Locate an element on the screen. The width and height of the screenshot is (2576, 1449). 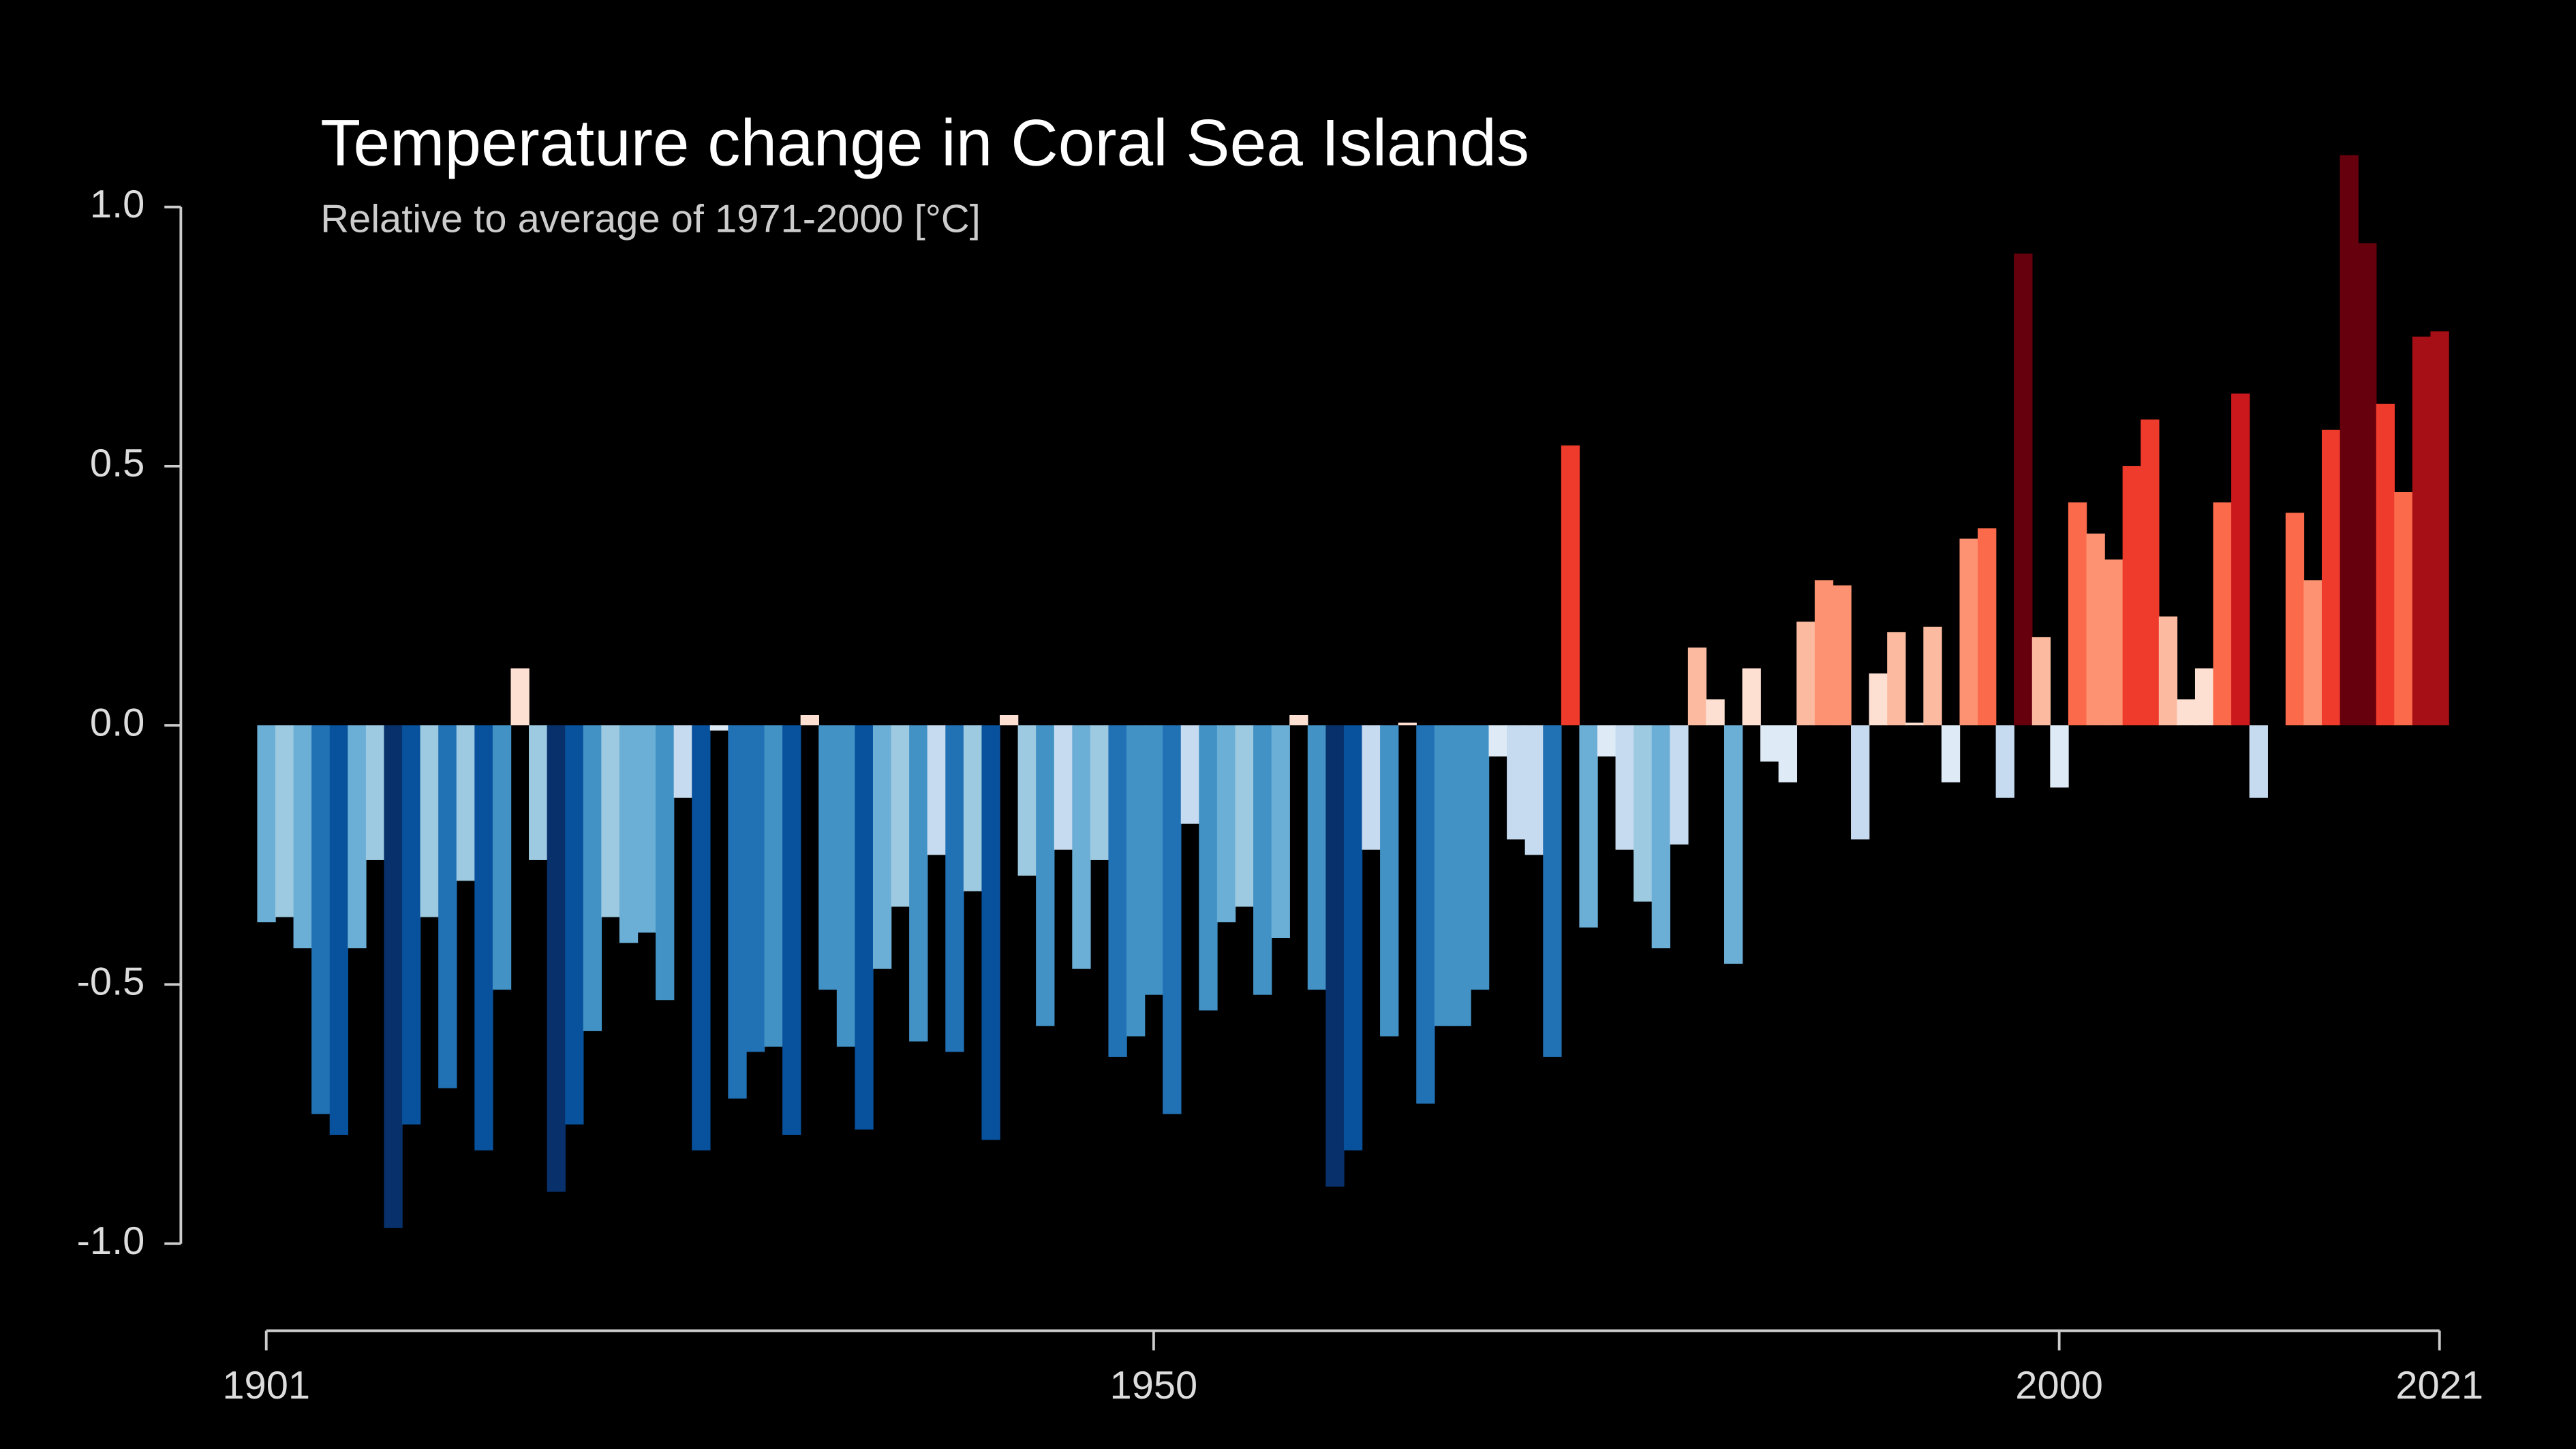
x-tick-label: 1950 is located at coordinates (1154, 1385).